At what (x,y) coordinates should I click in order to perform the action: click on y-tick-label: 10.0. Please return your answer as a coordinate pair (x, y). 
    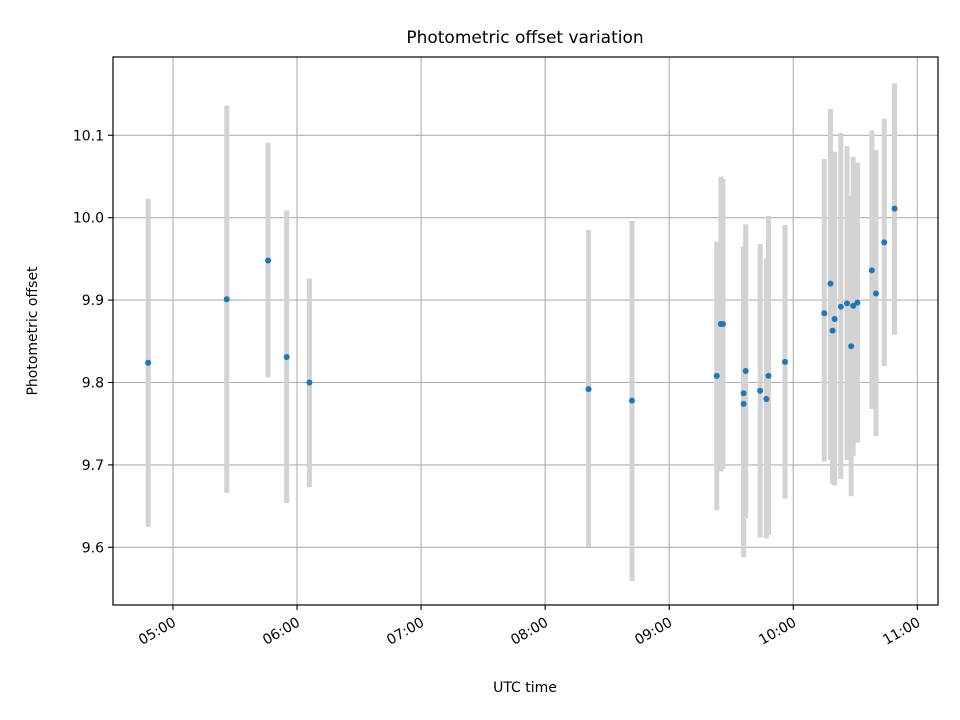
    Looking at the image, I should click on (88, 219).